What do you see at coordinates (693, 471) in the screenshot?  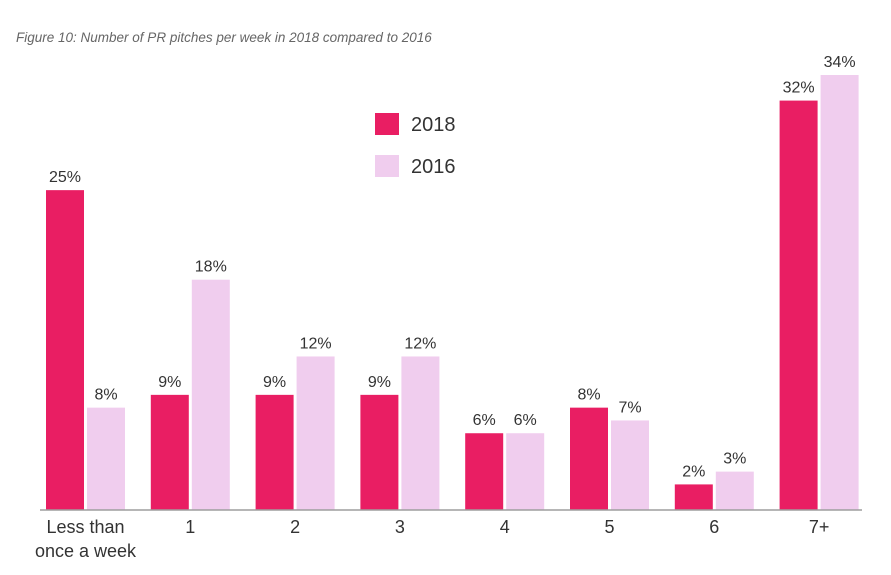 I see `value-label-2018-cat-6: 2%` at bounding box center [693, 471].